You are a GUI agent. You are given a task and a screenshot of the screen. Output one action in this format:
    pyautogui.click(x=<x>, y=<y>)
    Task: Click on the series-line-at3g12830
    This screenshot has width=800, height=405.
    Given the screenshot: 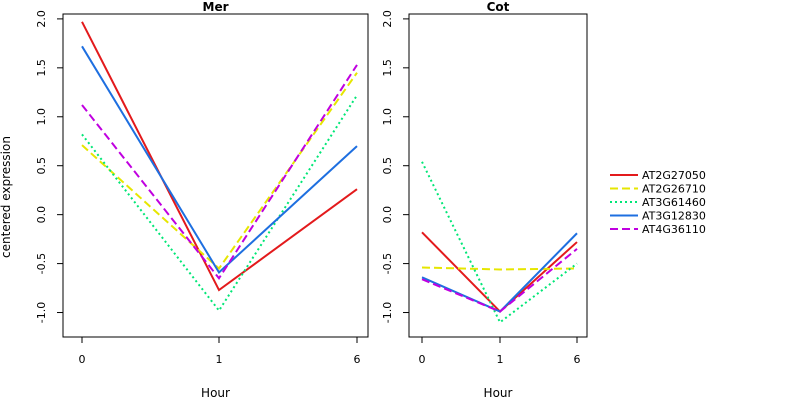 What is the action you would take?
    pyautogui.click(x=499, y=272)
    